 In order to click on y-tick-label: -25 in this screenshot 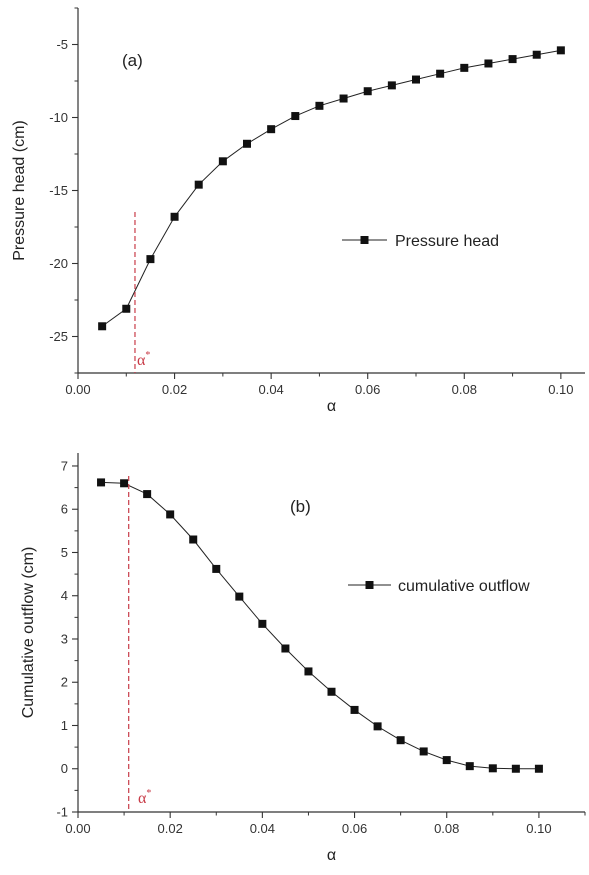, I will do `click(58, 336)`.